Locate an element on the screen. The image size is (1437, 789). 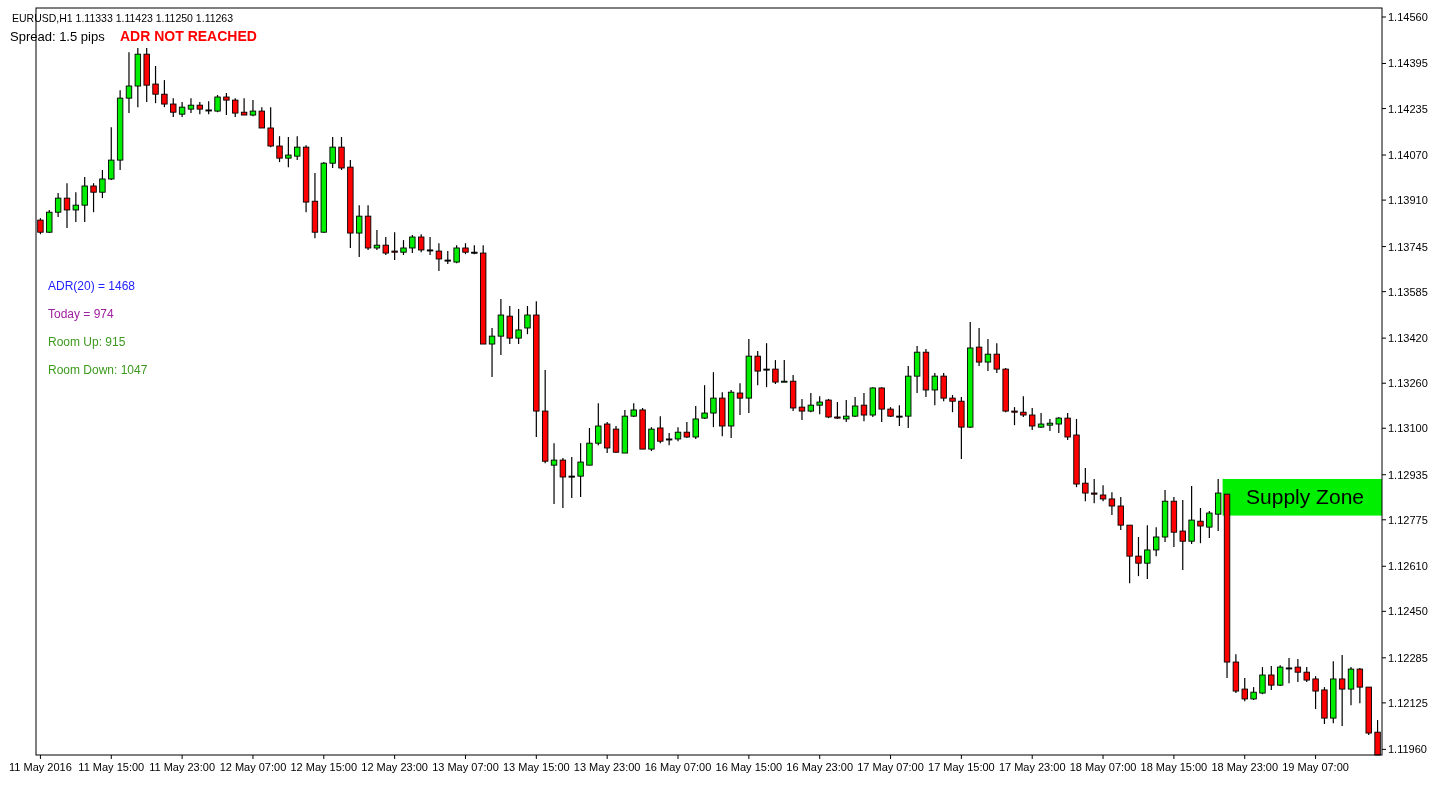
x-tick-label: 18 May 07:00 is located at coordinates (1103, 767).